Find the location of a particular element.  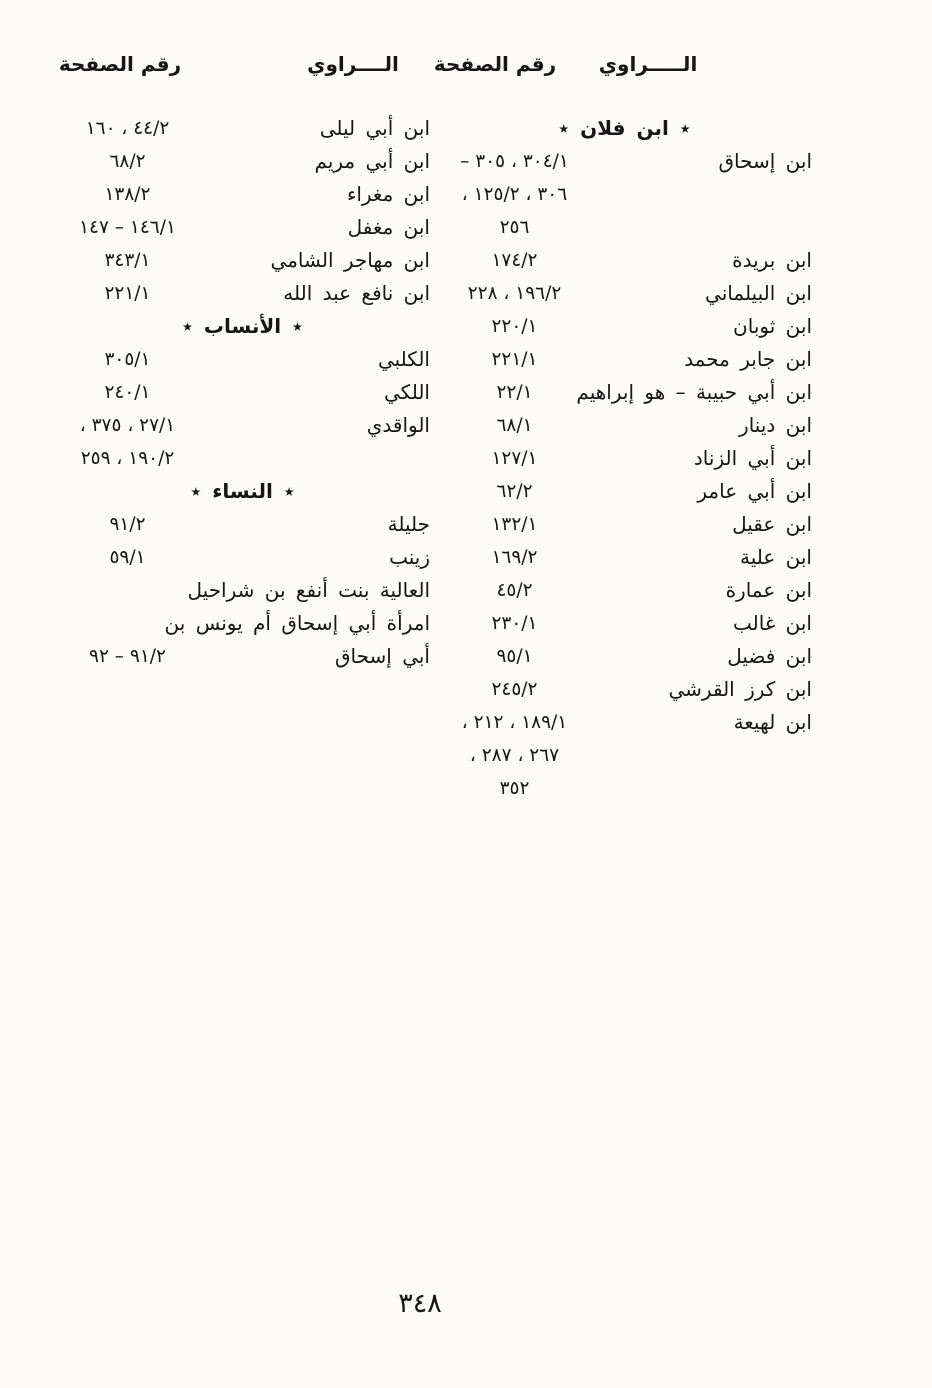

narrator-name: ابن عمارة is located at coordinates (768, 590).